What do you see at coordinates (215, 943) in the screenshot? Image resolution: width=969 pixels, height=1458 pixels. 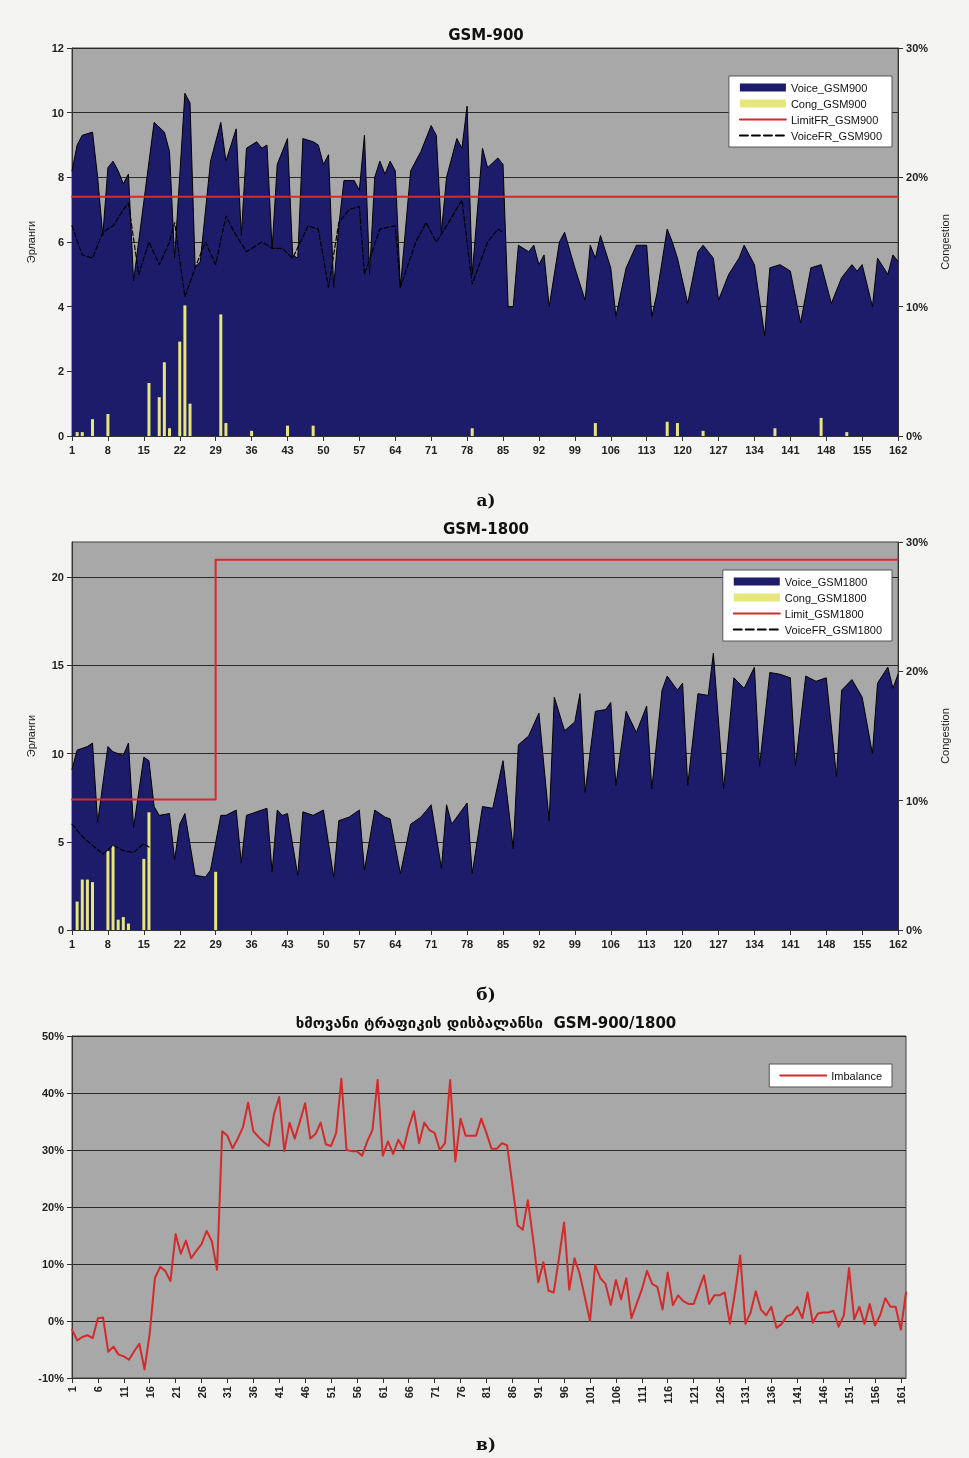 I see `x-tick-label: 29` at bounding box center [215, 943].